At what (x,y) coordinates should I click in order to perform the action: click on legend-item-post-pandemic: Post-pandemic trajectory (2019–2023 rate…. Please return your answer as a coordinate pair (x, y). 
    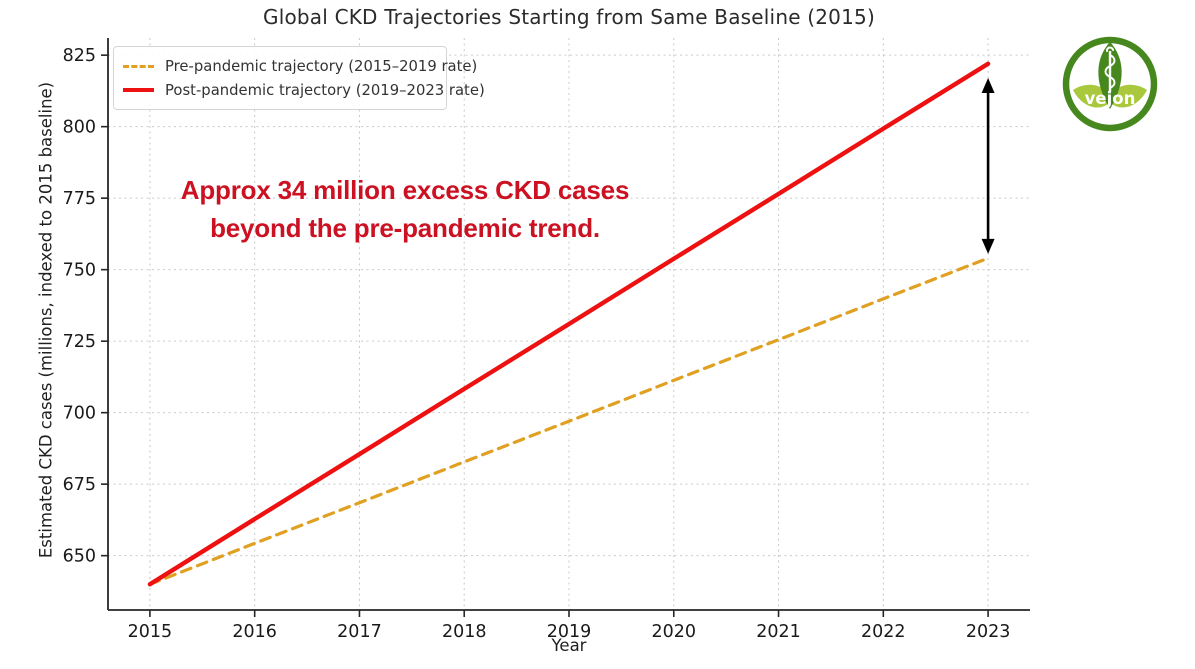
    Looking at the image, I should click on (304, 90).